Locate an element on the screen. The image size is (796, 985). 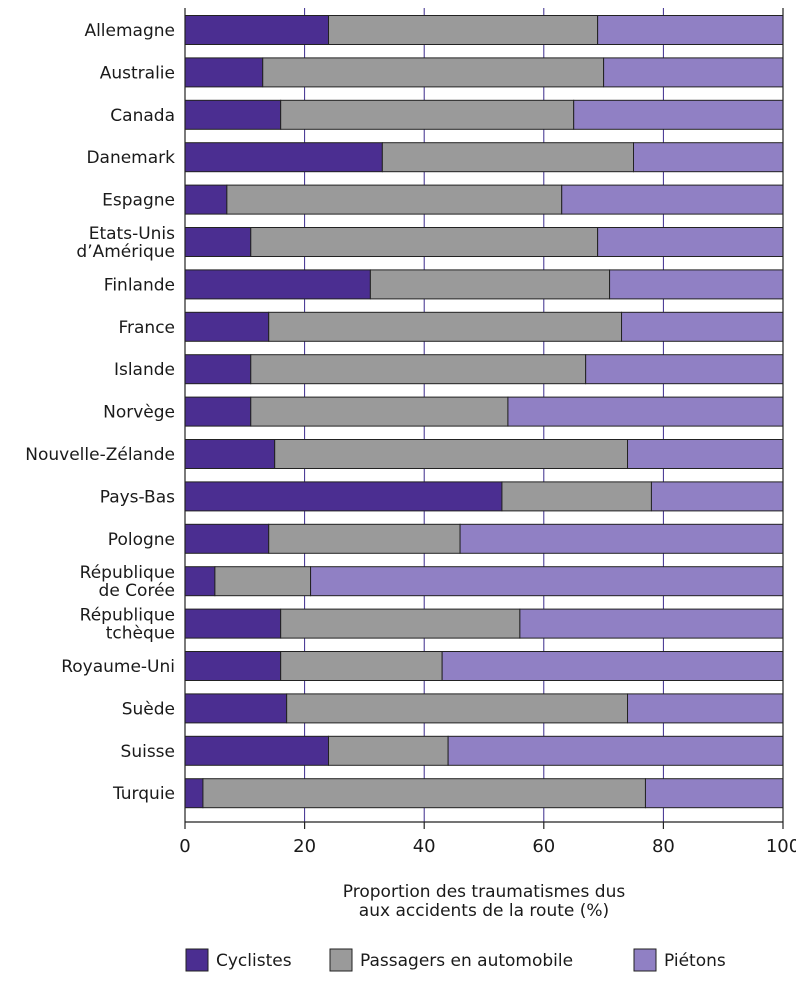
bar-republique-de-coree-passagers-en-automobile is located at coordinates (263, 581).